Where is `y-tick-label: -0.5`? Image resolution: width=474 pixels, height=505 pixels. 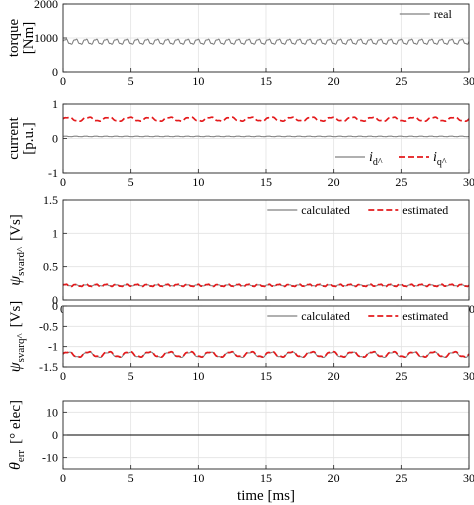
y-tick-label: -0.5 is located at coordinates (48, 326).